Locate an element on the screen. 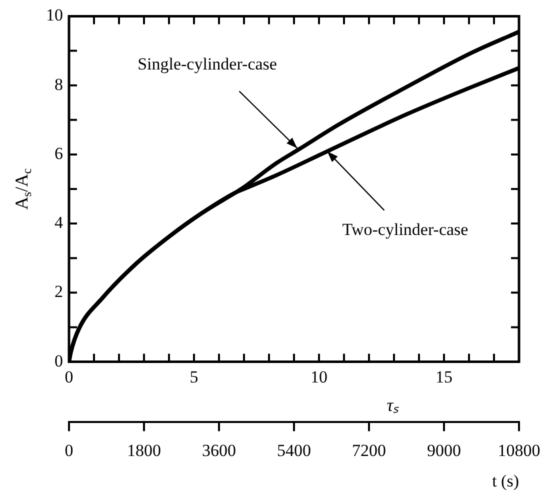  x-tick-label: 10 is located at coordinates (319, 376).